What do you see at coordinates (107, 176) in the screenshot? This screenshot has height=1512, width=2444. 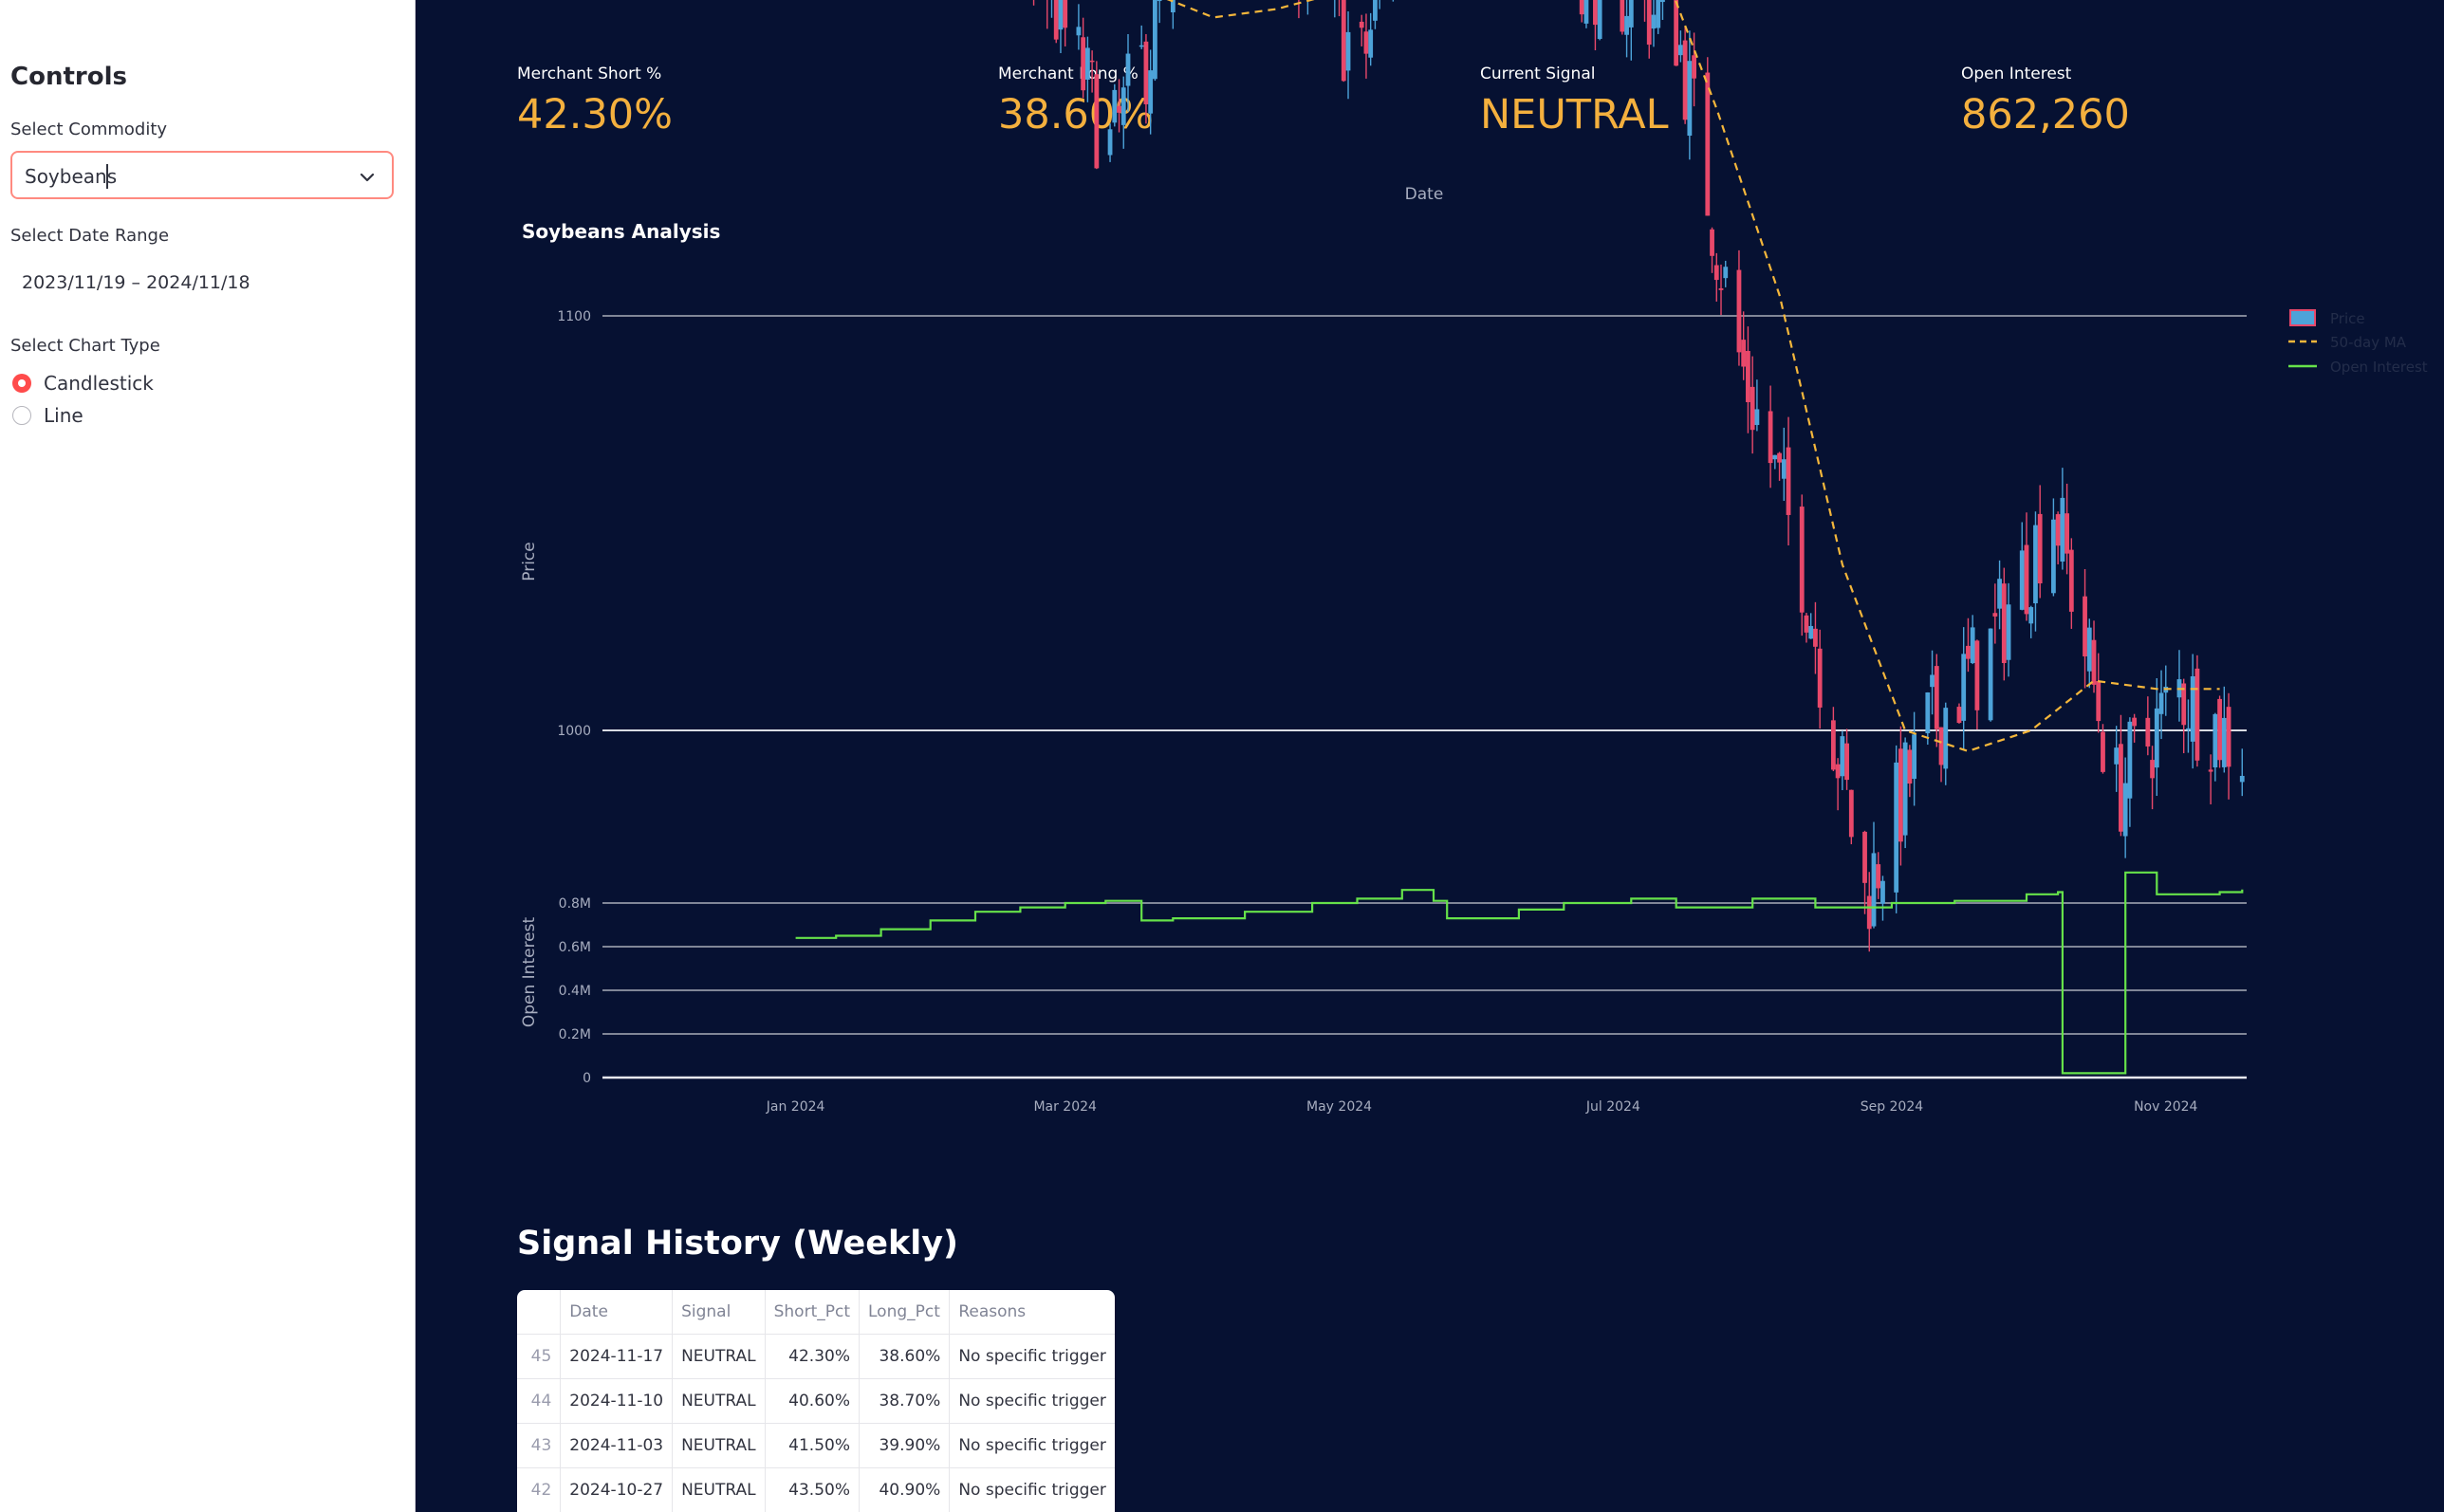 I see `text-cursor` at bounding box center [107, 176].